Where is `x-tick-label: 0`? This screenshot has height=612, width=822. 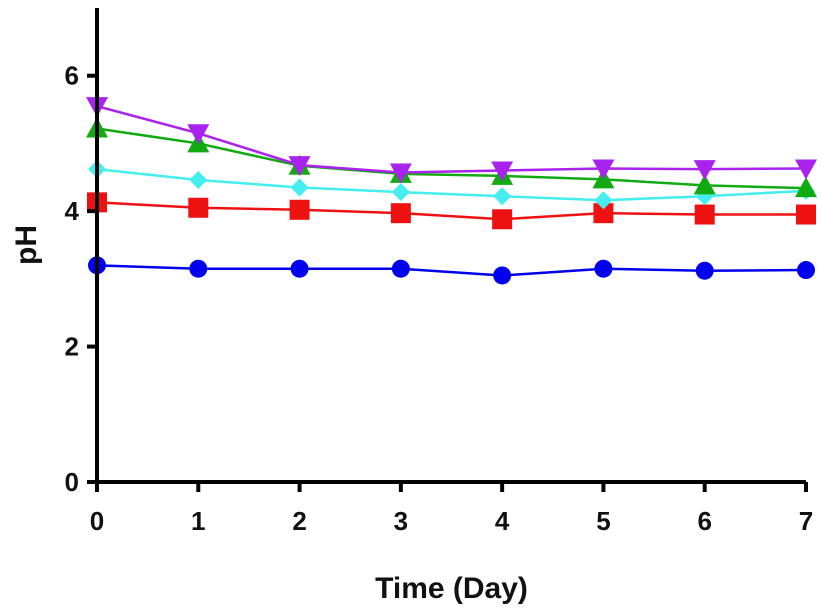 x-tick-label: 0 is located at coordinates (97, 521).